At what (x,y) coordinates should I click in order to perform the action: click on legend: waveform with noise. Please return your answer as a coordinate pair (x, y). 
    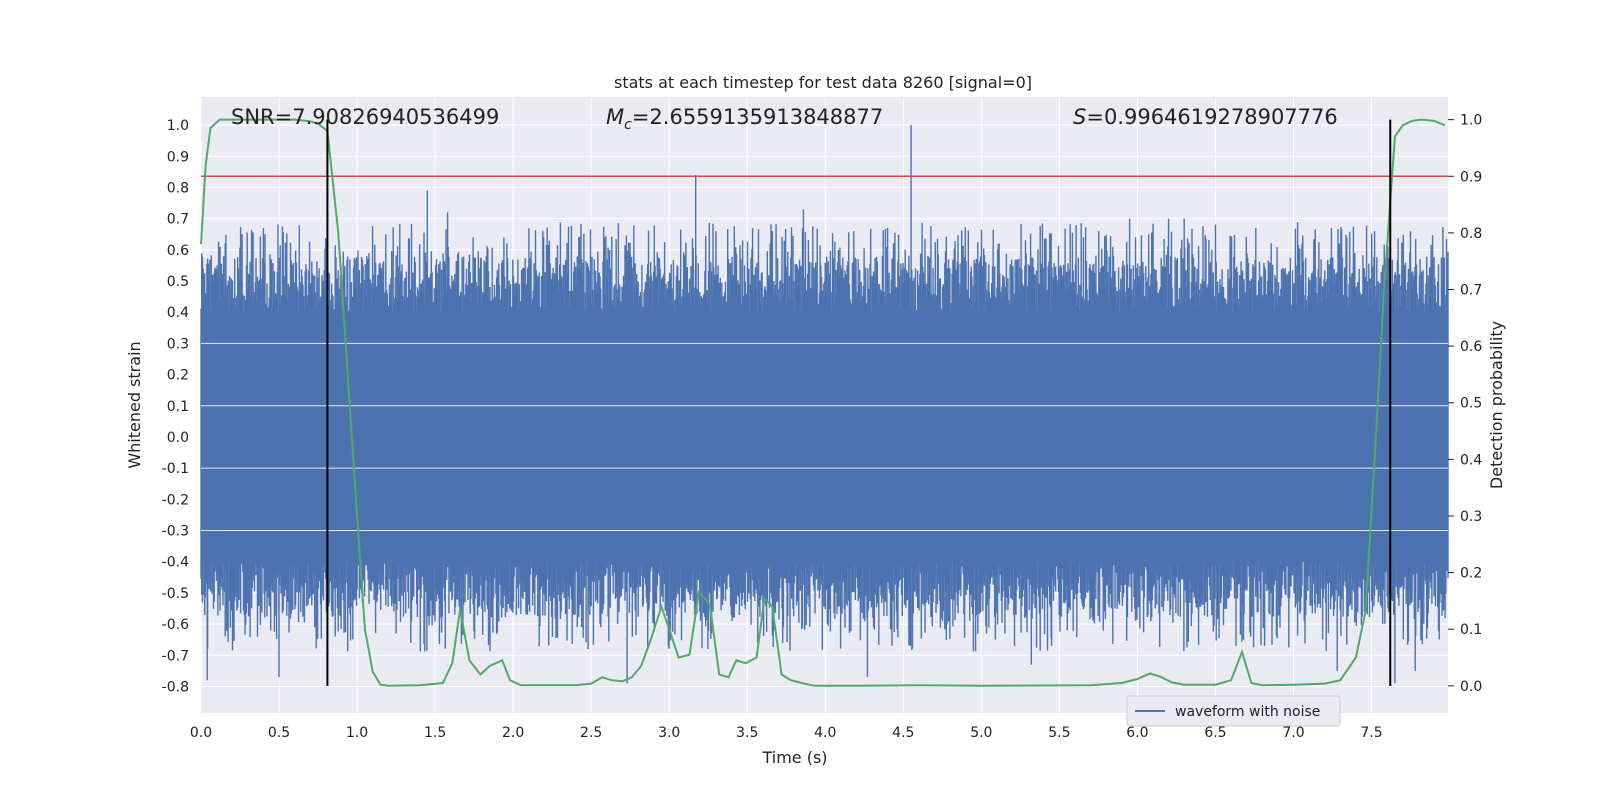
    Looking at the image, I should click on (1233, 711).